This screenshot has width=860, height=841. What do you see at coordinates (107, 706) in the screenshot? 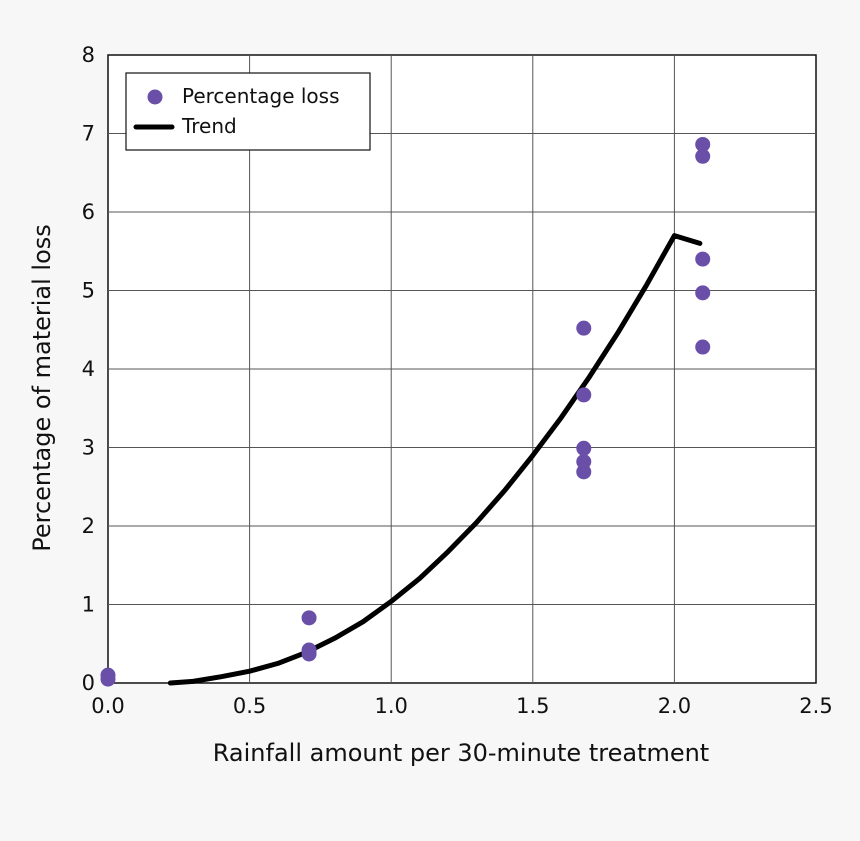
I see `x-tick-label: 0.0` at bounding box center [107, 706].